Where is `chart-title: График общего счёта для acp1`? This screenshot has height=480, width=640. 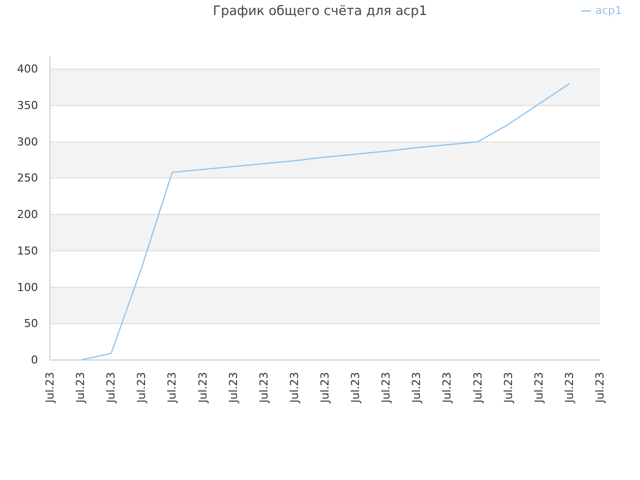
chart-title: График общего счёта для acp1 is located at coordinates (320, 11).